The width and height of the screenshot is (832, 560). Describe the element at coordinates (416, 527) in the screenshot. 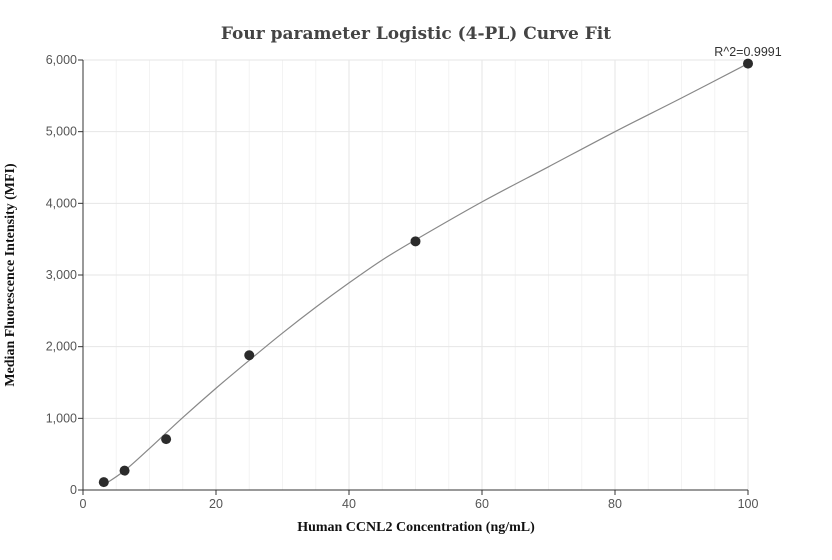

I see `x-axis-label: Human CCNL2 Concentration (ng/mL)` at that location.